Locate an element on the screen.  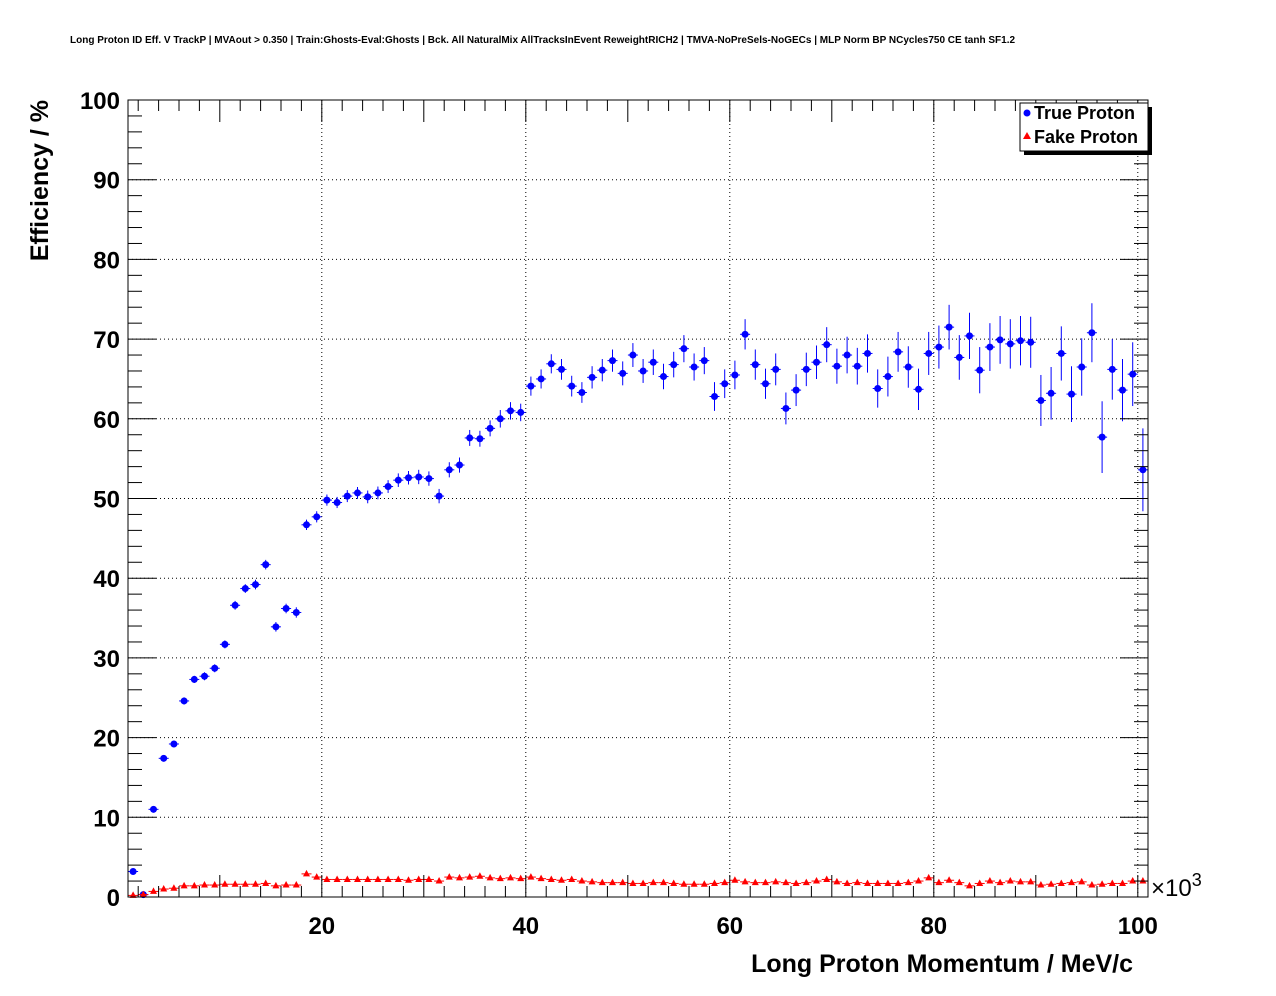
x-tick-label: 60 is located at coordinates (729, 926).